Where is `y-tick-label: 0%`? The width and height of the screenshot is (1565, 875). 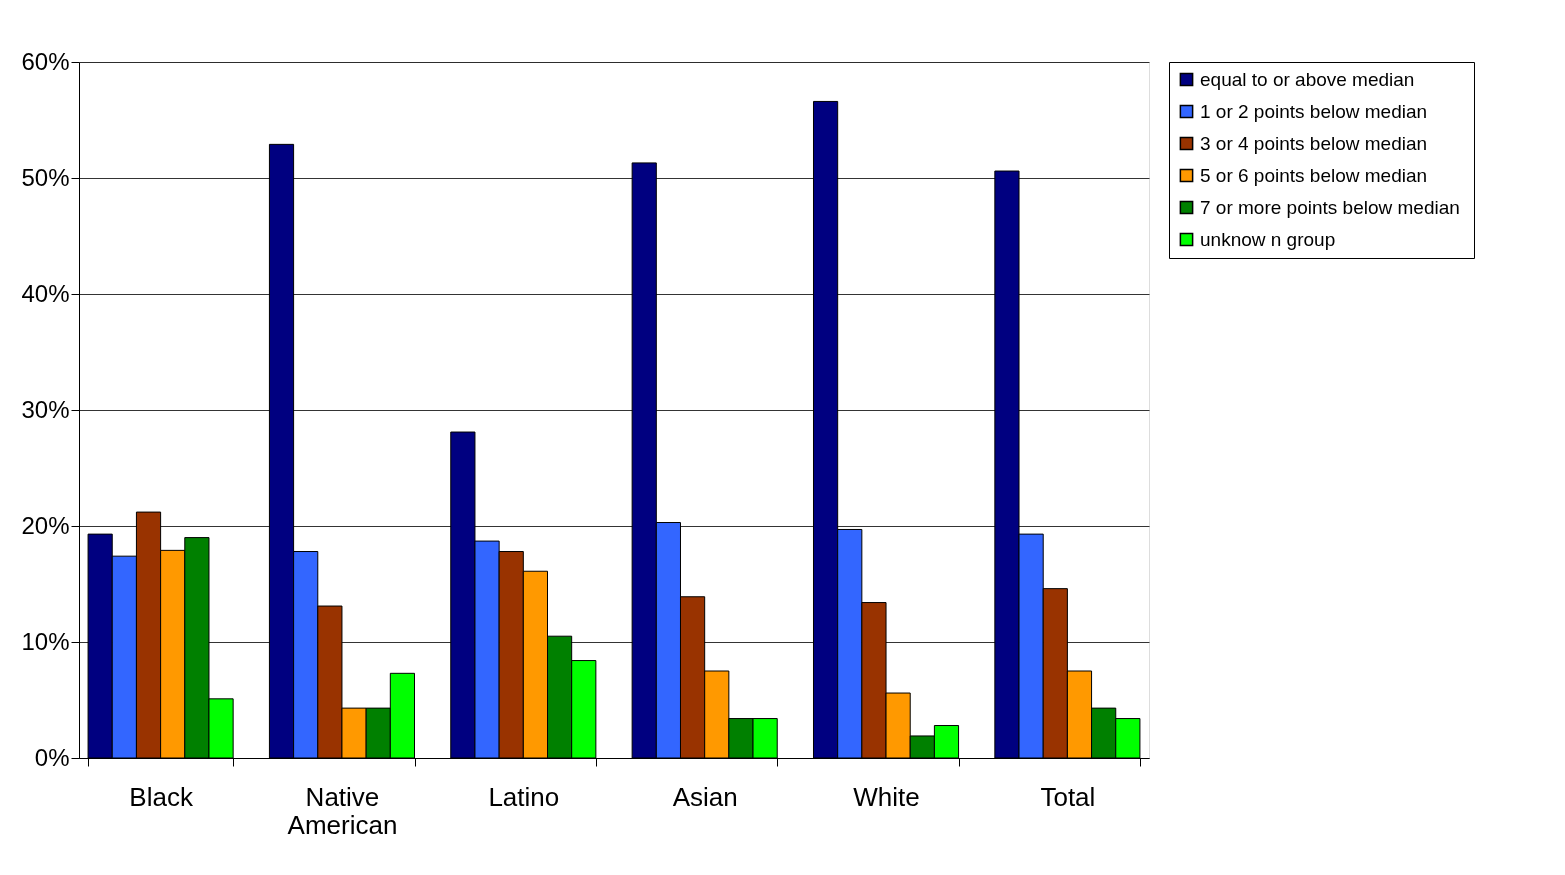
y-tick-label: 0% is located at coordinates (52, 757).